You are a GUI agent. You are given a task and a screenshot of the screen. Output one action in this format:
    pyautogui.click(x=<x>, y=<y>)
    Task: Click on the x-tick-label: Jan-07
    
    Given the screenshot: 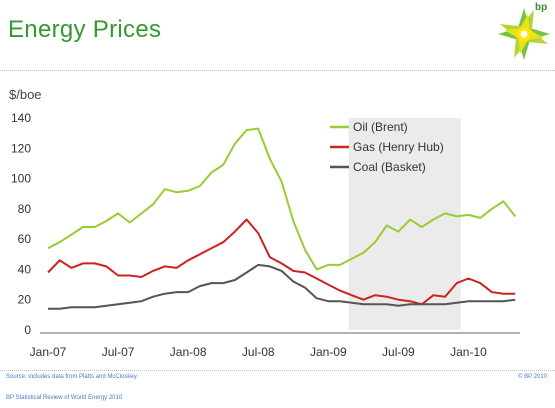 What is the action you would take?
    pyautogui.click(x=48, y=352)
    